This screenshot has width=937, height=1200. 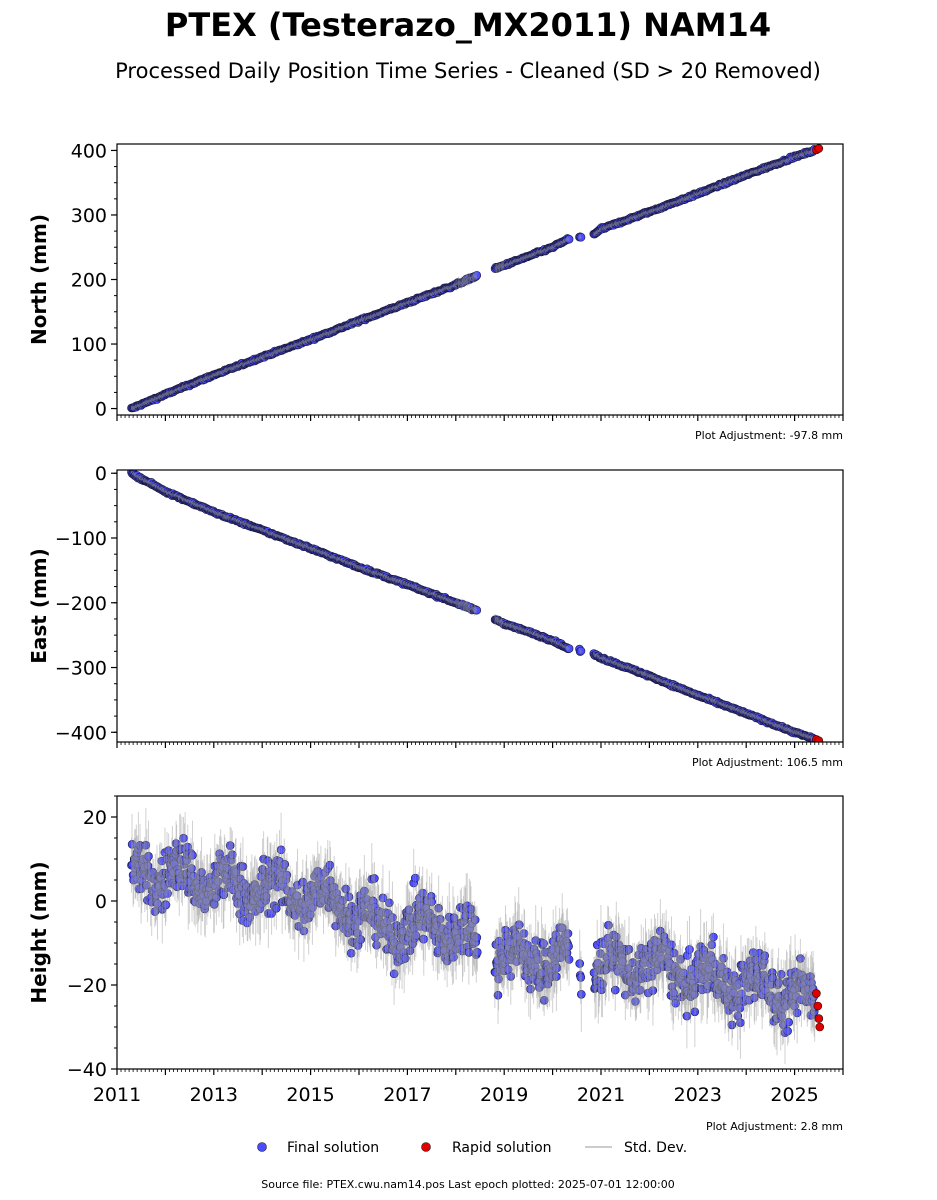 I want to click on y-tick-label: −300, so click(x=81, y=669).